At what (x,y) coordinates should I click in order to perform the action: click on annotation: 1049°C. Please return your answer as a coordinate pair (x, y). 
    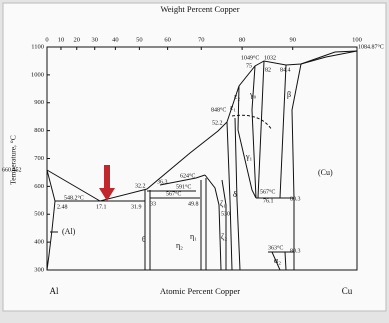
    Looking at the image, I should click on (250, 57).